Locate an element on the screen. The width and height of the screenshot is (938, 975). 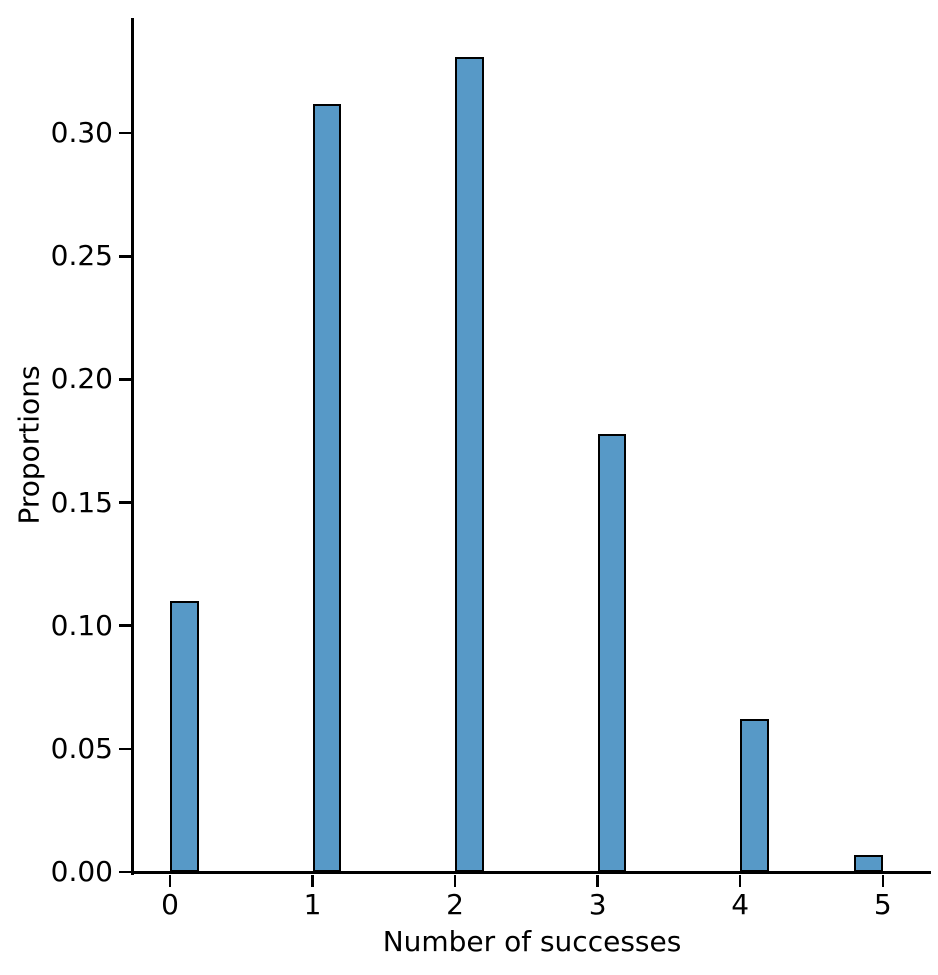
y-tick-label: 0.20 is located at coordinates (81, 379).